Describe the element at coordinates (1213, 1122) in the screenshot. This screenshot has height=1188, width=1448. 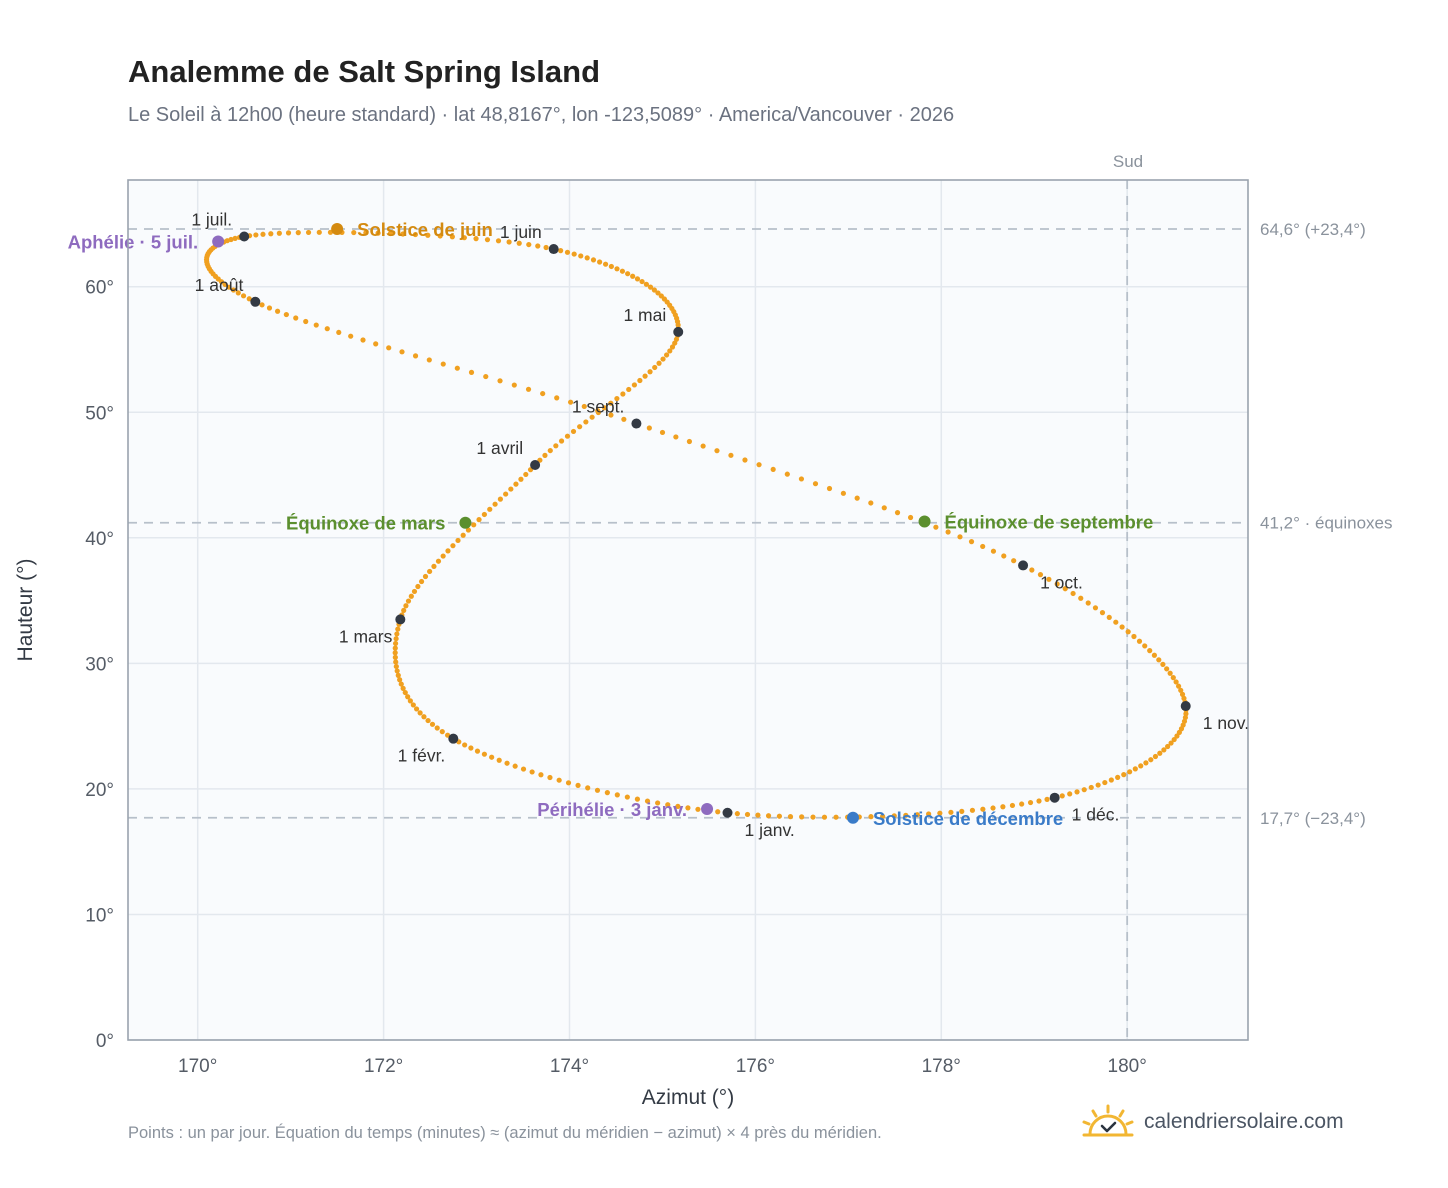
I see `brand: calendriersolaire.com` at that location.